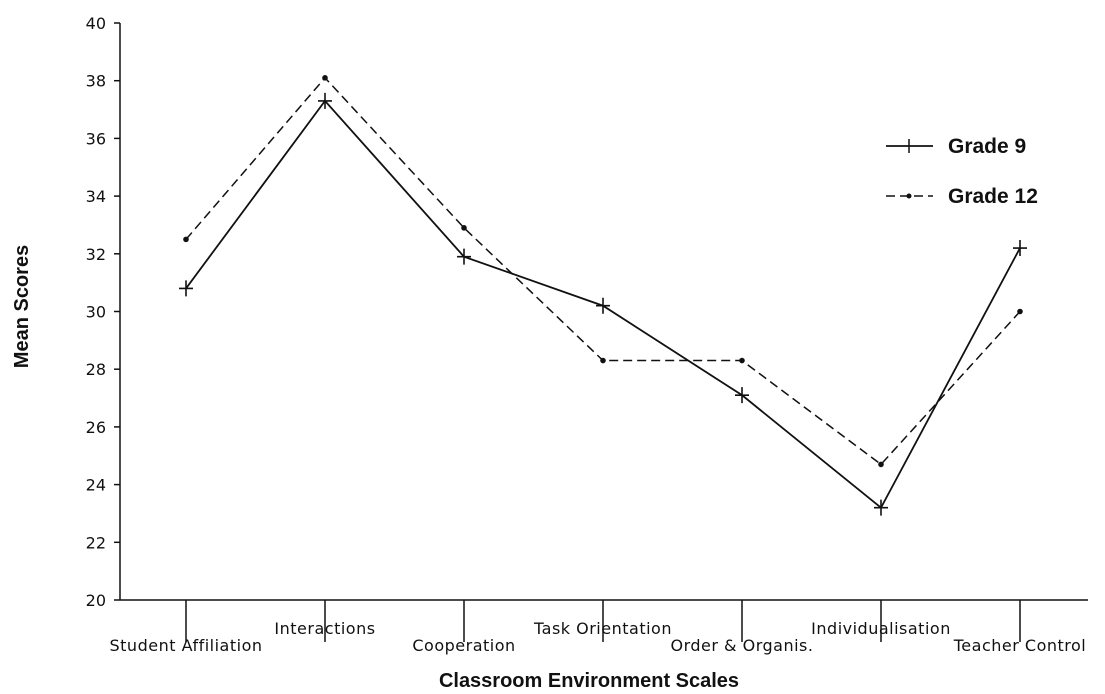  What do you see at coordinates (96, 427) in the screenshot?
I see `y-tick-label: 26` at bounding box center [96, 427].